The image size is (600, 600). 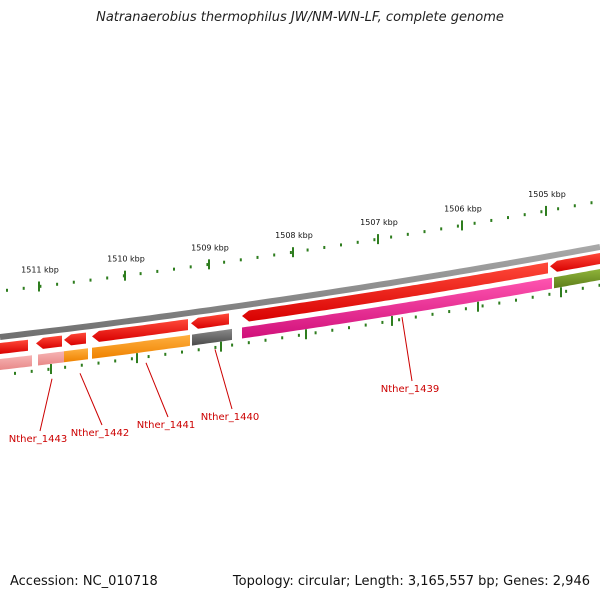 What do you see at coordinates (230, 417) in the screenshot?
I see `gene-label: Nther_1440` at bounding box center [230, 417].